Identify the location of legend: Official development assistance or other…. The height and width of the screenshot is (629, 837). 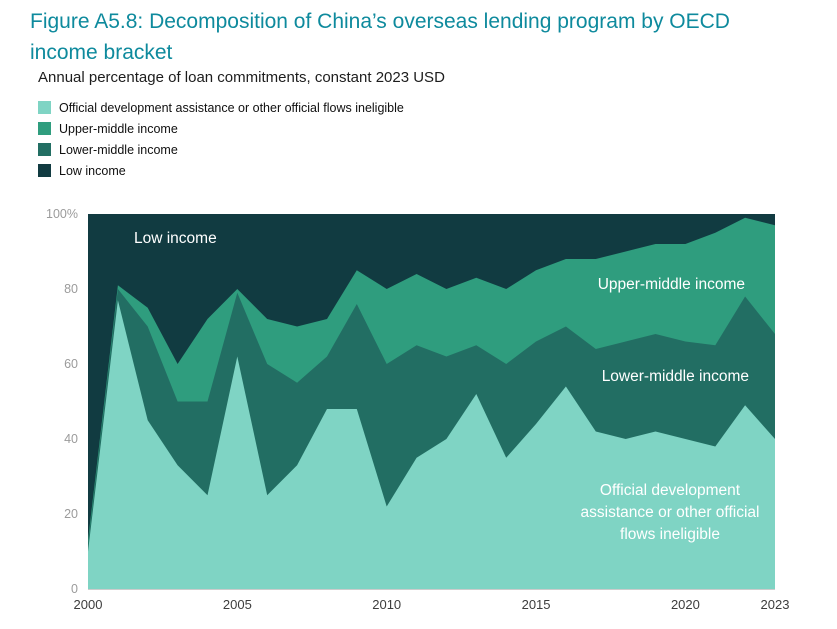
(221, 139).